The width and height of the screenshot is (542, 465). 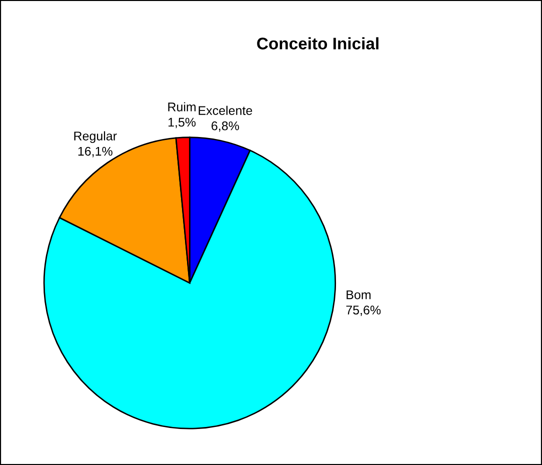 I want to click on data-label: 16,1%, so click(x=95, y=152).